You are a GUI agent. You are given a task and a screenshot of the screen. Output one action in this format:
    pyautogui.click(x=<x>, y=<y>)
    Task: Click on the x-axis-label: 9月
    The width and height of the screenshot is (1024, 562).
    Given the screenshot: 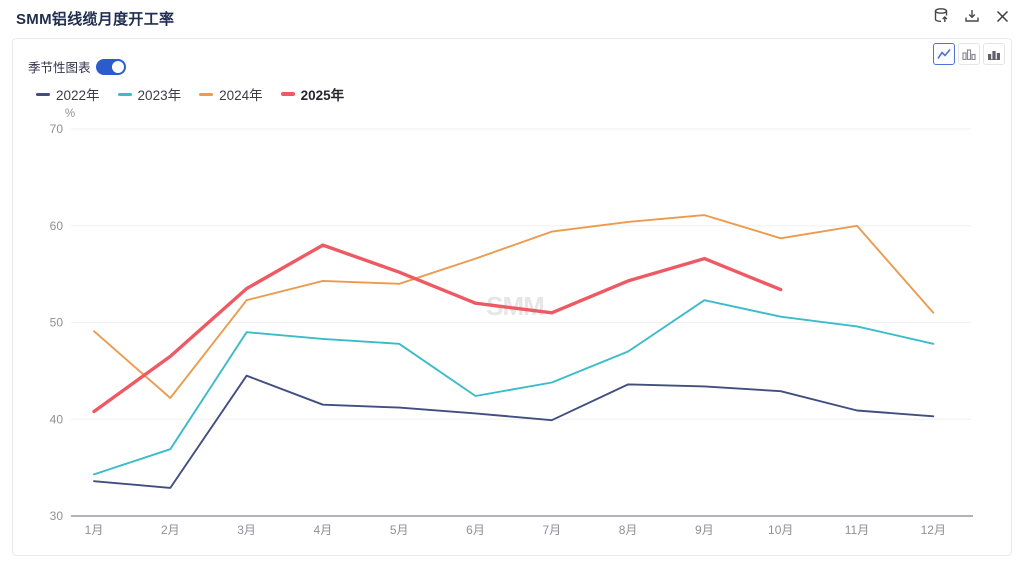 What is the action you would take?
    pyautogui.click(x=704, y=530)
    